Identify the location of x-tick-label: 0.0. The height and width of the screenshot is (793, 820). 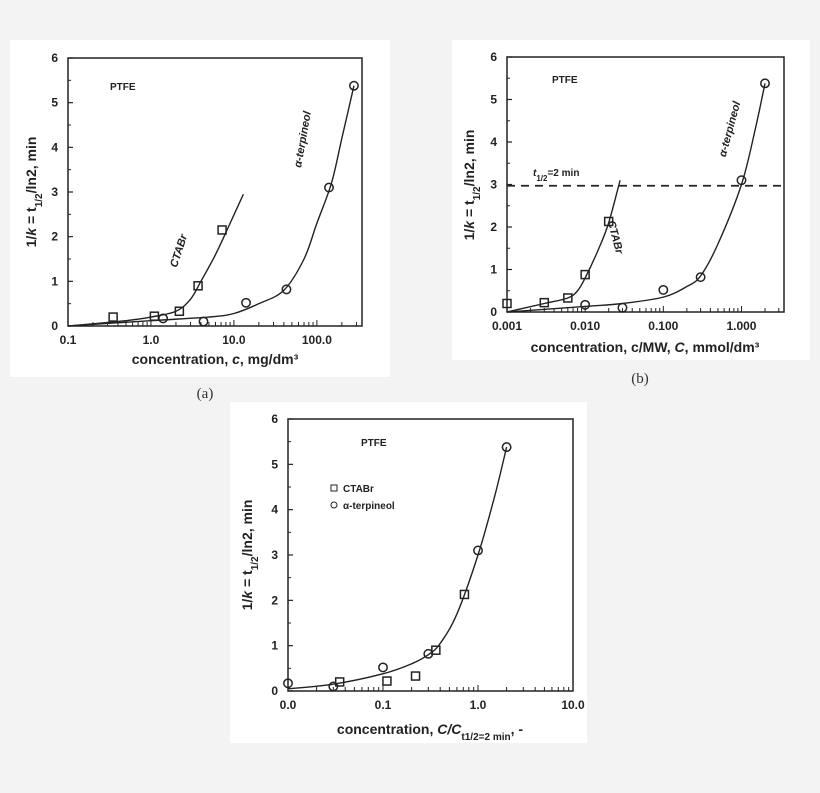
(288, 705).